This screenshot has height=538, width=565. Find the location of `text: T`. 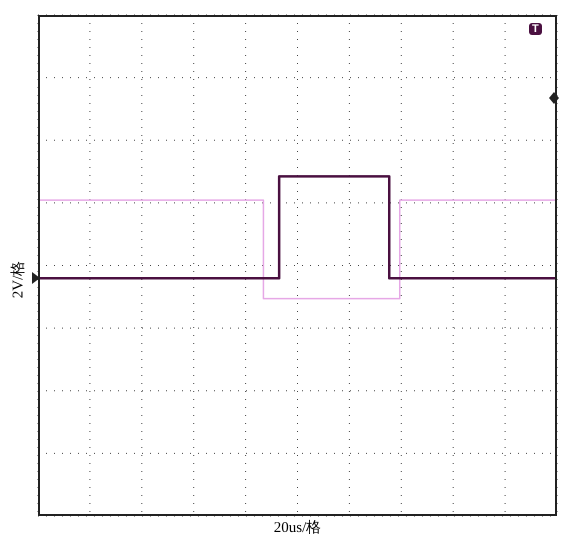

text: T is located at coordinates (535, 29).